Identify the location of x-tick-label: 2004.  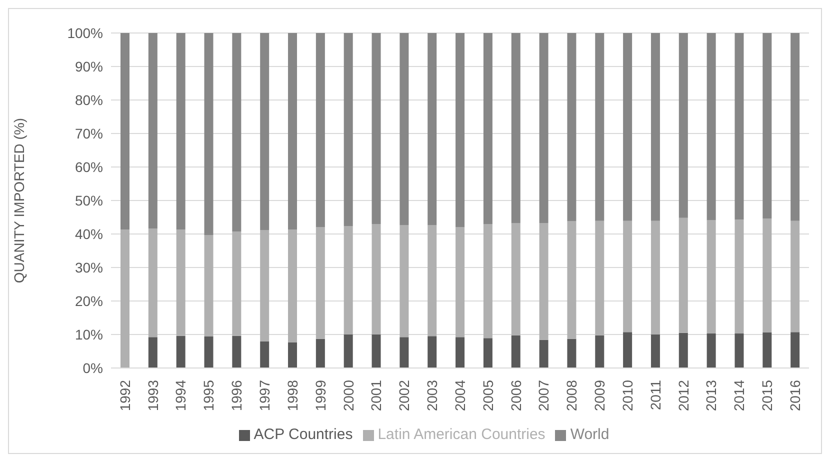
(460, 396).